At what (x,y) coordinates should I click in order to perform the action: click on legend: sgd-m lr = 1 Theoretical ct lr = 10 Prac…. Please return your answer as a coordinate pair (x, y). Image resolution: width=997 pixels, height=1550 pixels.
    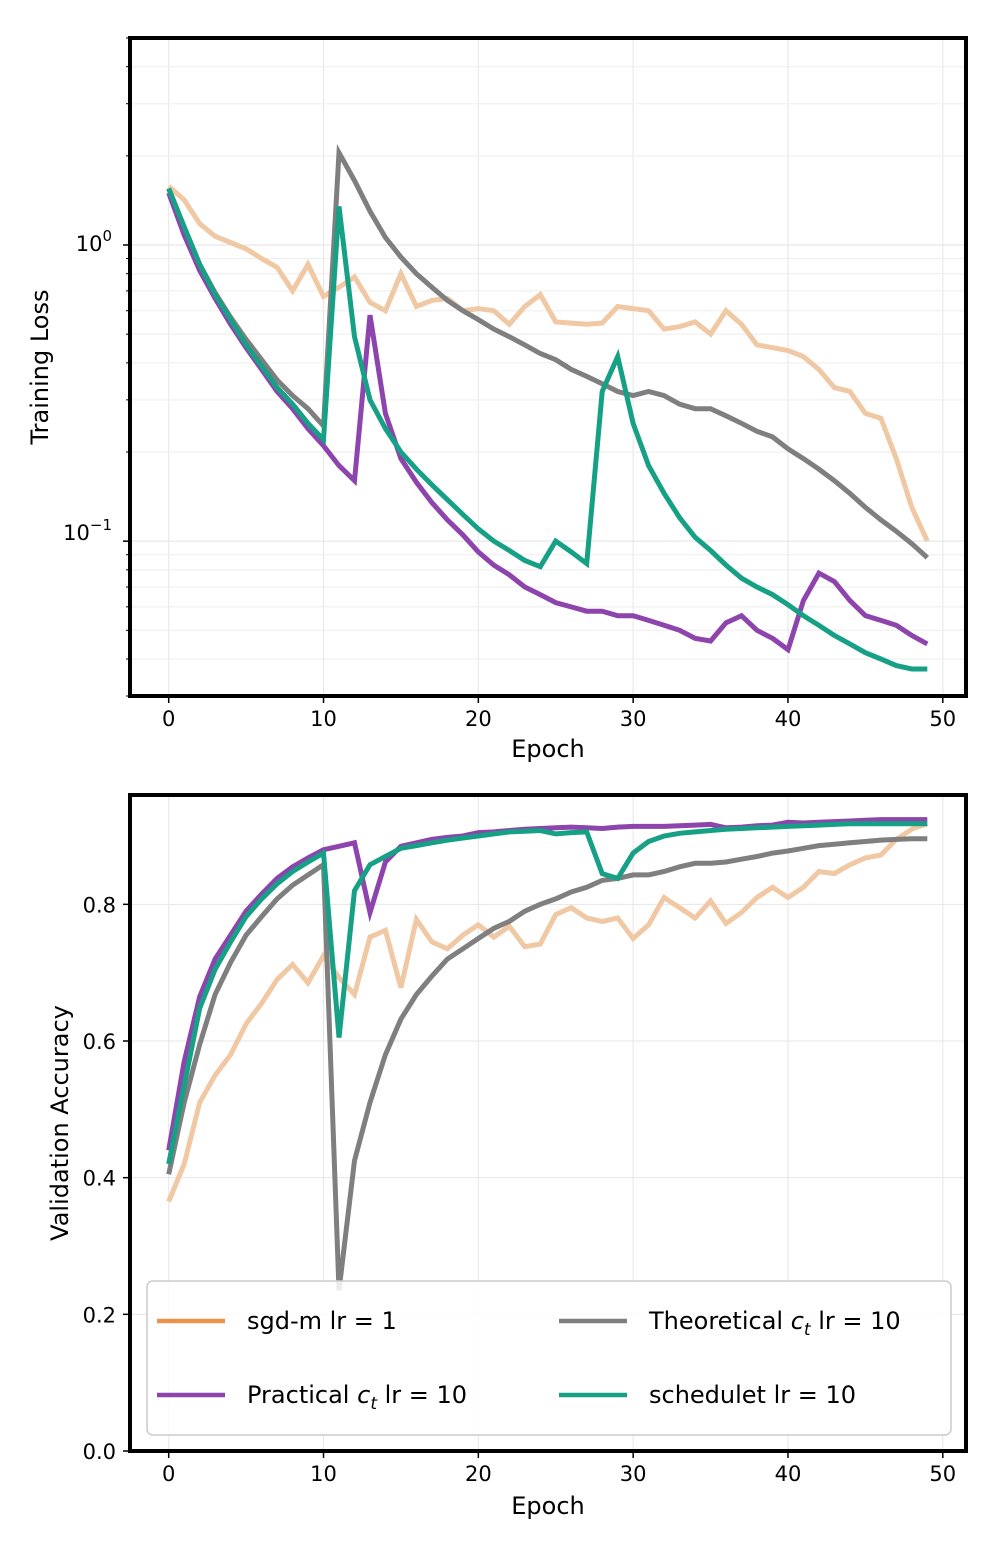
    Looking at the image, I should click on (549, 1358).